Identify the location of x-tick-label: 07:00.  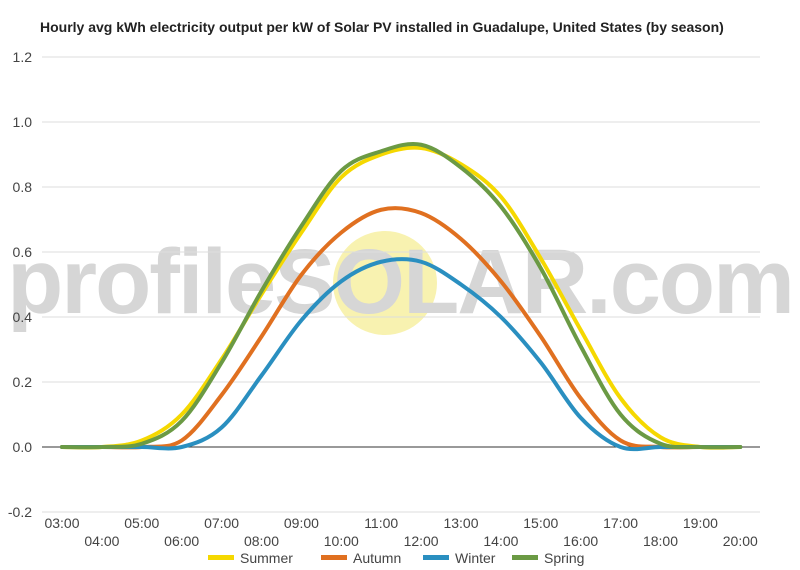
(221, 523).